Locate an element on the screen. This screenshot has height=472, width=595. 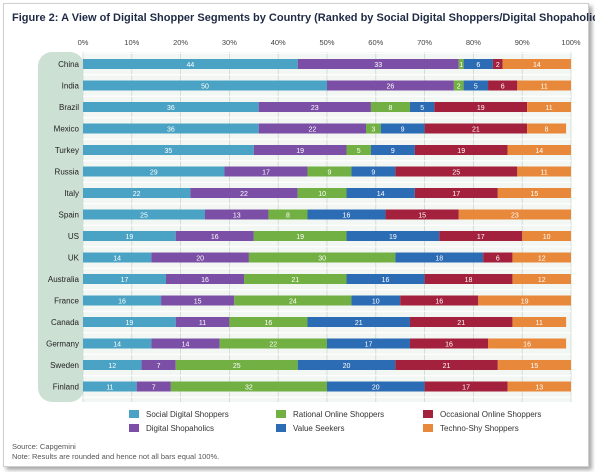
data-label: 7 is located at coordinates (159, 366).